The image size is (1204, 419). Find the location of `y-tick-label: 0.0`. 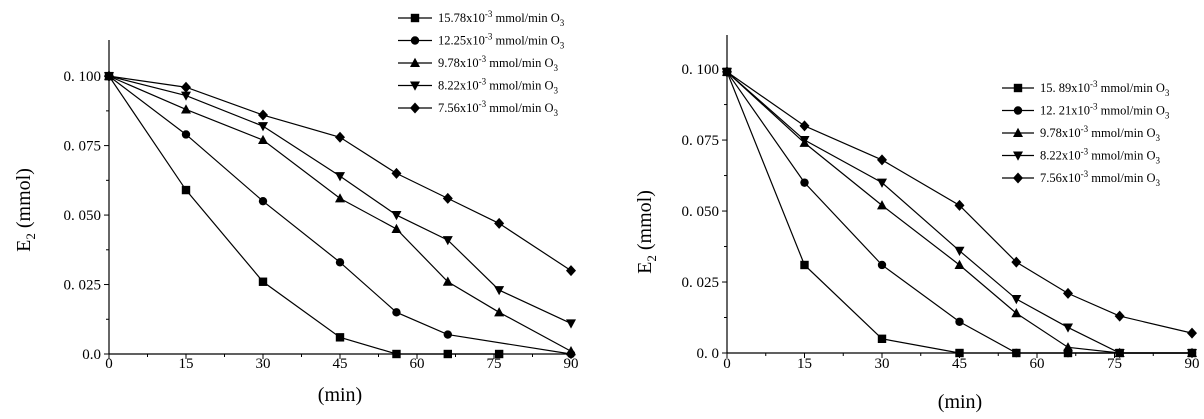

y-tick-label: 0.0 is located at coordinates (91, 355).